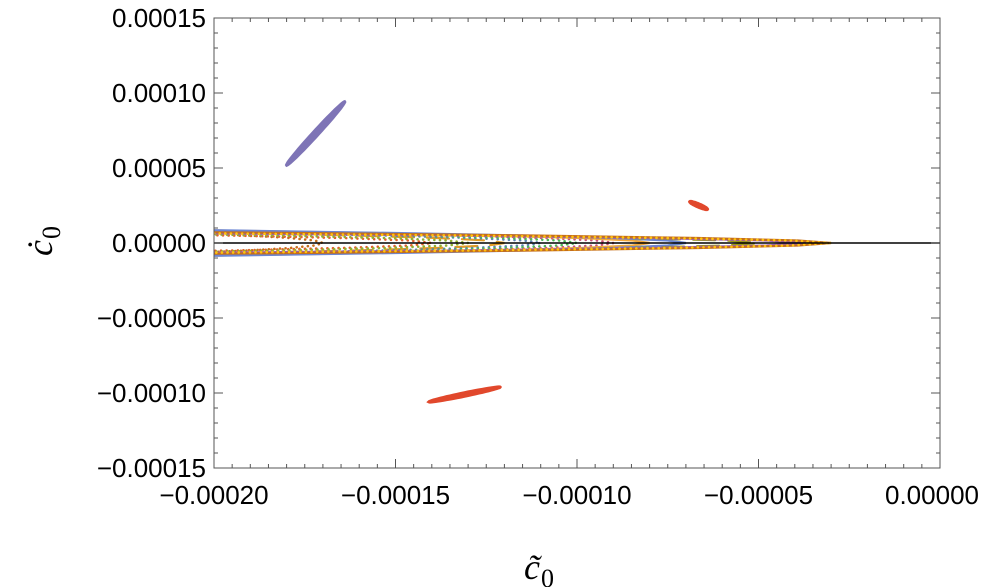 This screenshot has height=587, width=1000. Describe the element at coordinates (151, 393) in the screenshot. I see `y-tick-label: −0.00010` at that location.